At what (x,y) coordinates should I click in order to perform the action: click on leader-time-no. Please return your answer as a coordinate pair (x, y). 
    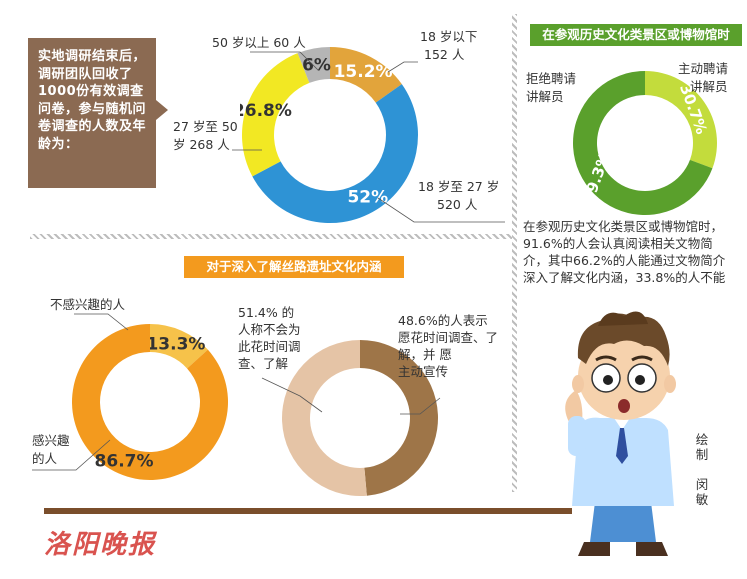
    Looking at the image, I should click on (292, 395).